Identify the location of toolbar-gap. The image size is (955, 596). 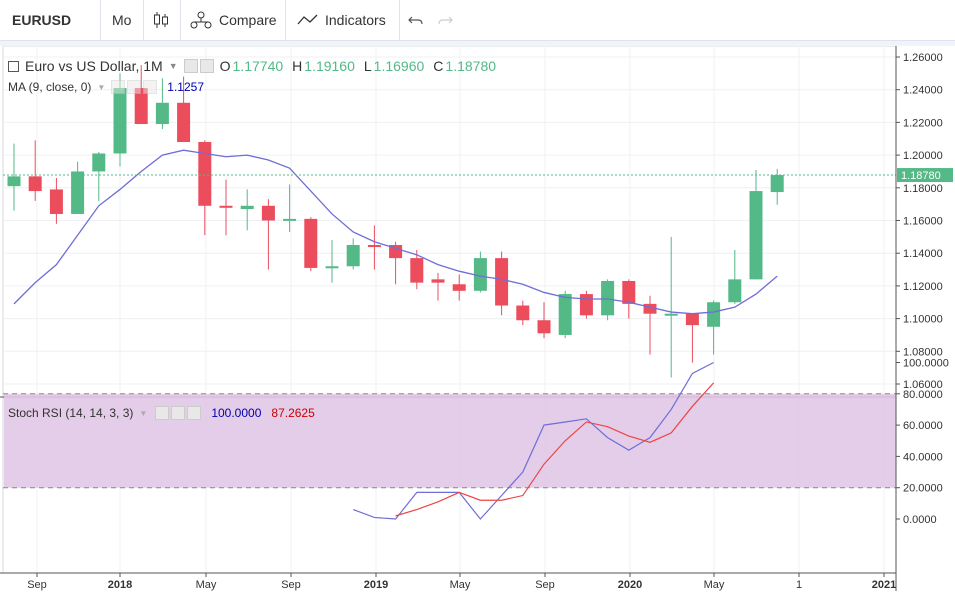
(477, 43).